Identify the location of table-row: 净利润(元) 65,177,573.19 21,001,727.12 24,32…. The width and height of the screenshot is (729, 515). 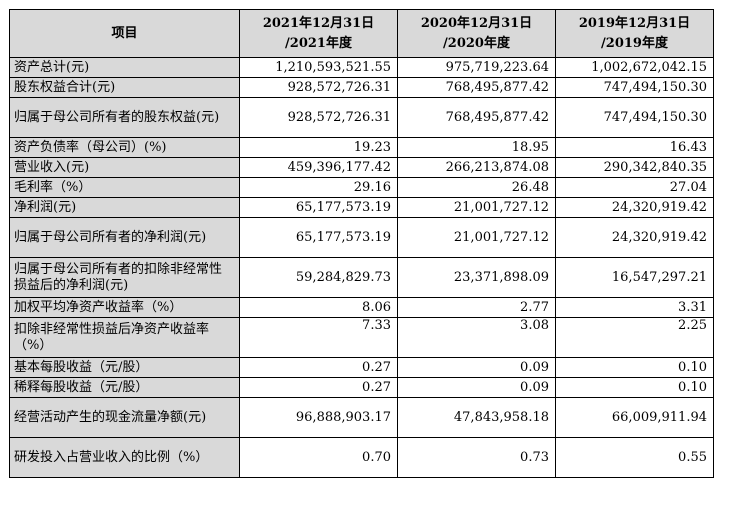
(361, 207).